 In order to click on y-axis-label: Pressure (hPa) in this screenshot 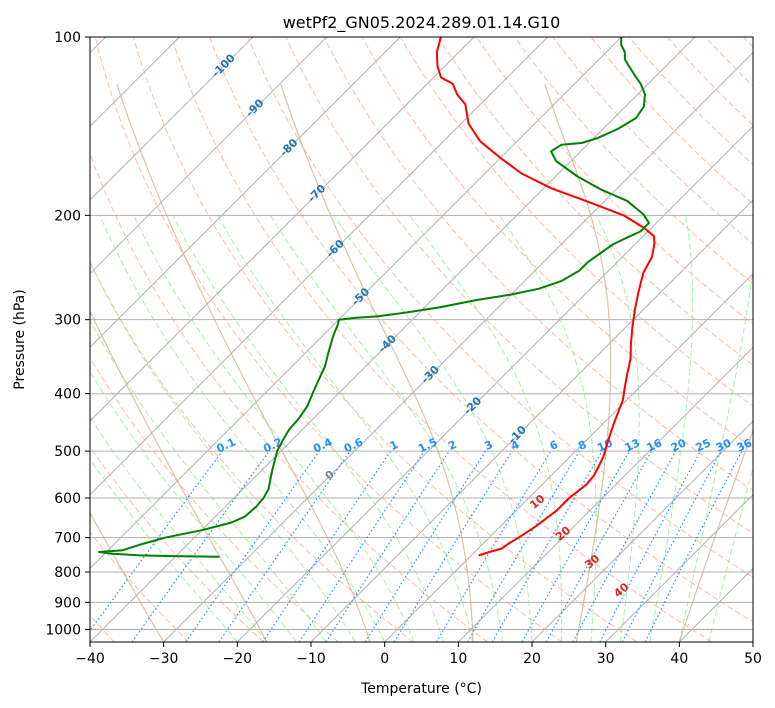, I will do `click(20, 339)`.